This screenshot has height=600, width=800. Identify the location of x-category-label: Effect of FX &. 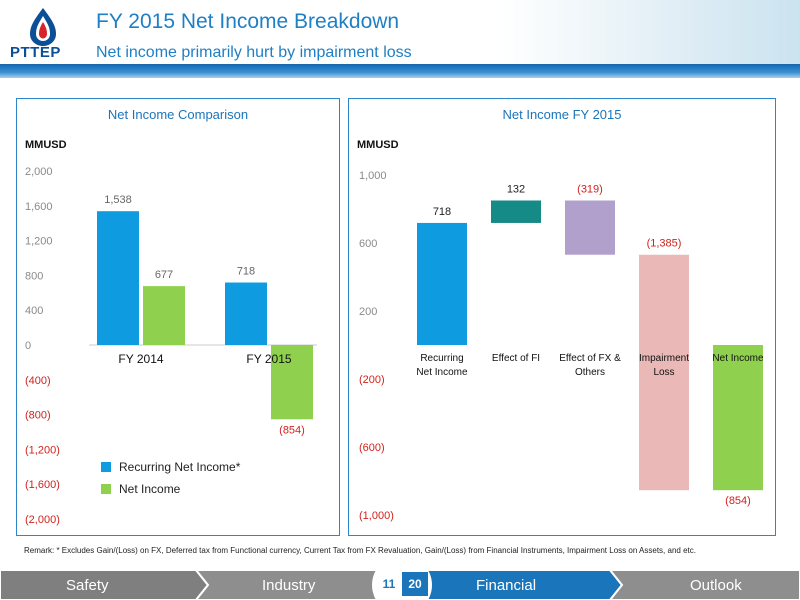
(590, 358).